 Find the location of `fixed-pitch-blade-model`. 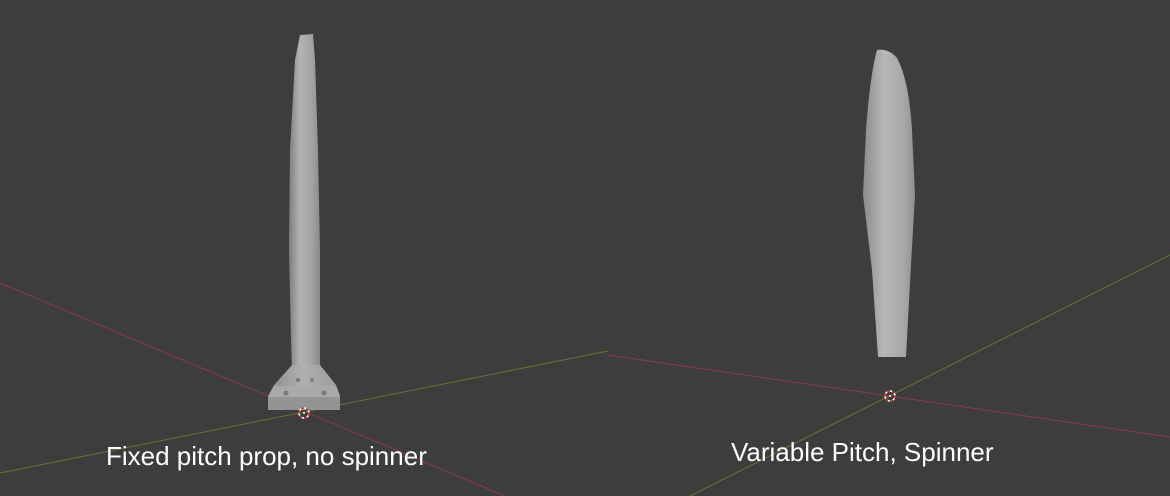

fixed-pitch-blade-model is located at coordinates (304, 202).